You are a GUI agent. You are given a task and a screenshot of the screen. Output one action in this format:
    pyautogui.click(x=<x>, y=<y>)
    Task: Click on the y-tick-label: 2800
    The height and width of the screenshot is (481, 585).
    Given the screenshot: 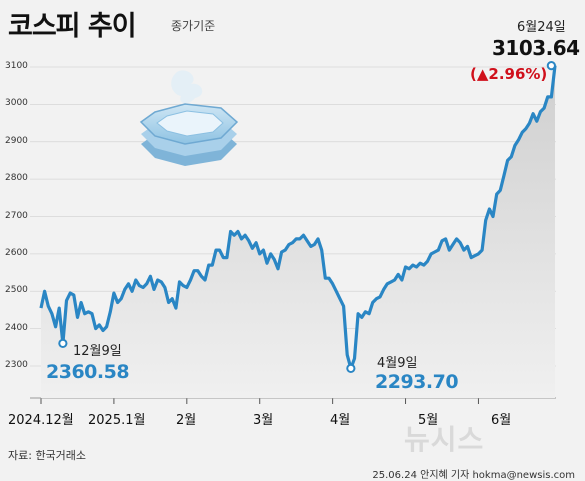 What is the action you would take?
    pyautogui.click(x=16, y=178)
    